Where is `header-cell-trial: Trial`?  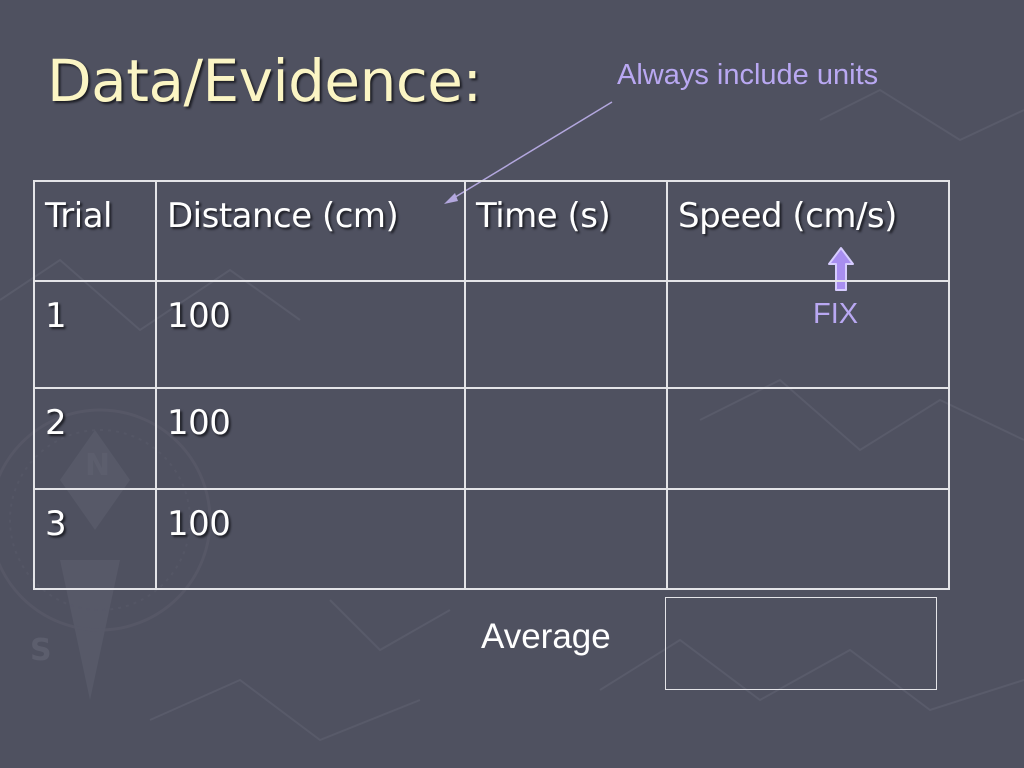
header-cell-trial: Trial is located at coordinates (95, 231).